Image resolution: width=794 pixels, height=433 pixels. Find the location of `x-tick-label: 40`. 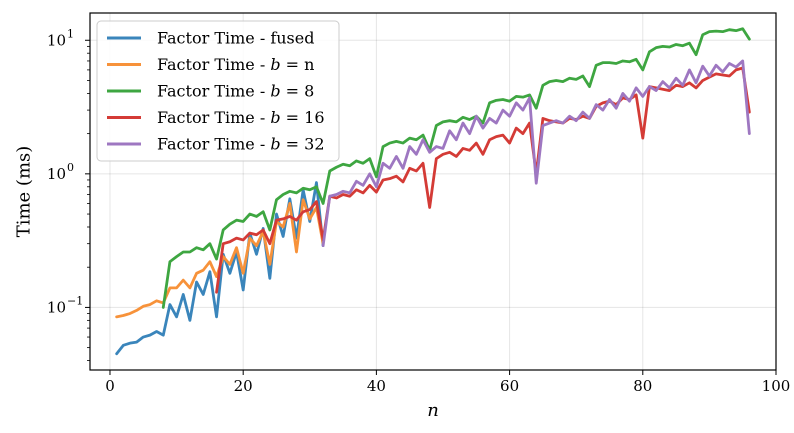

x-tick-label: 40 is located at coordinates (376, 386).